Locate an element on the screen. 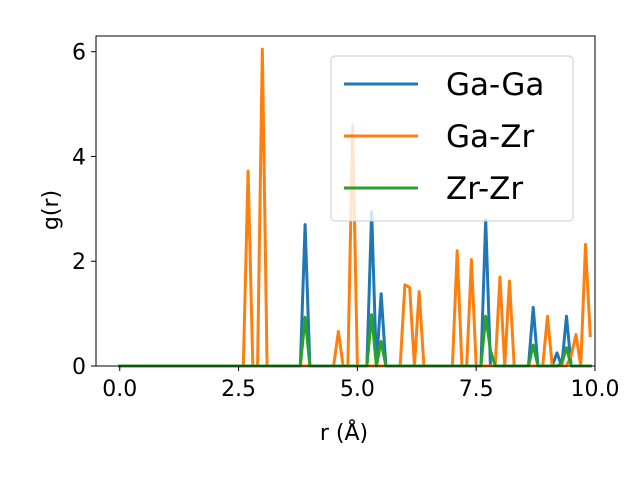 The height and width of the screenshot is (480, 640). y-tick-label: 6 is located at coordinates (79, 53).